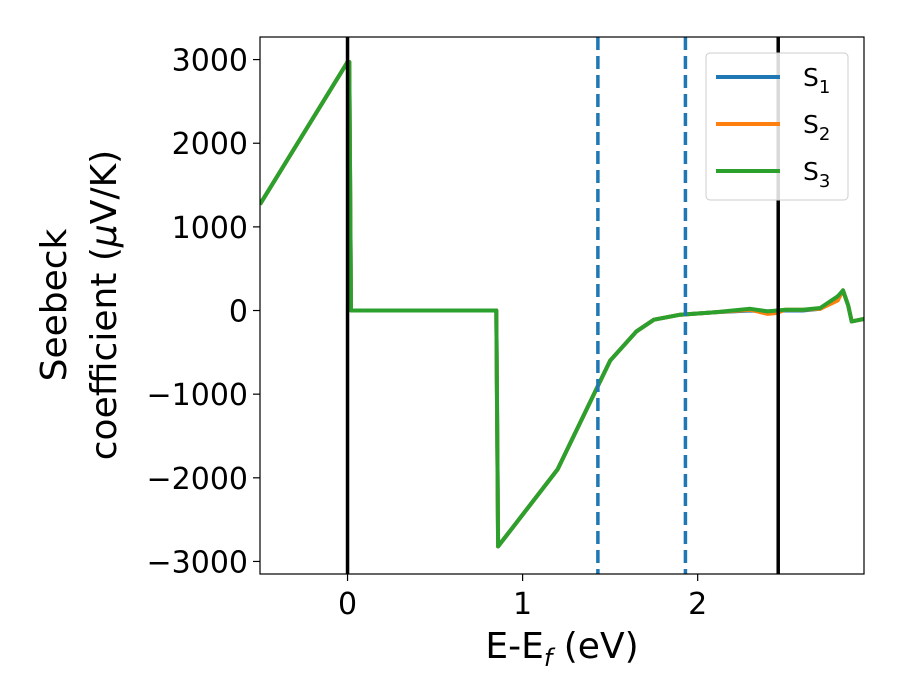 The height and width of the screenshot is (700, 900). I want to click on legend-box, so click(777, 126).